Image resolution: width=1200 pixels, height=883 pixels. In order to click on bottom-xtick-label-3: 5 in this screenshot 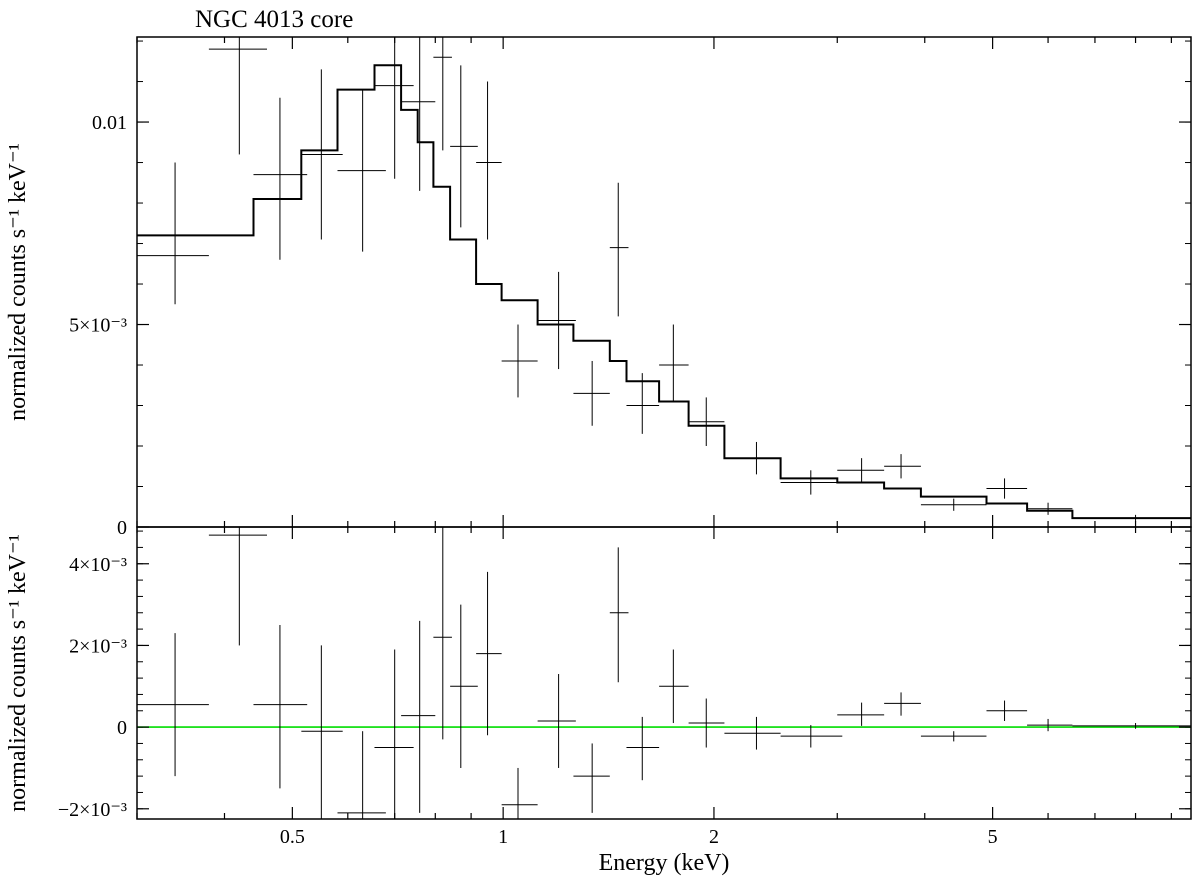, I will do `click(993, 837)`.